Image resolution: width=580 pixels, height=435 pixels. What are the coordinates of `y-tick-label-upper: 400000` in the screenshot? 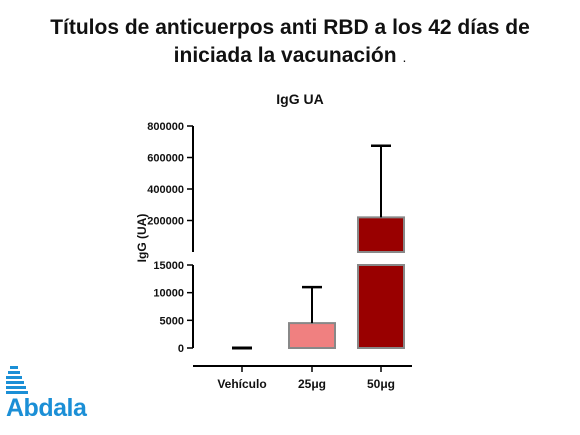 It's located at (165, 190).